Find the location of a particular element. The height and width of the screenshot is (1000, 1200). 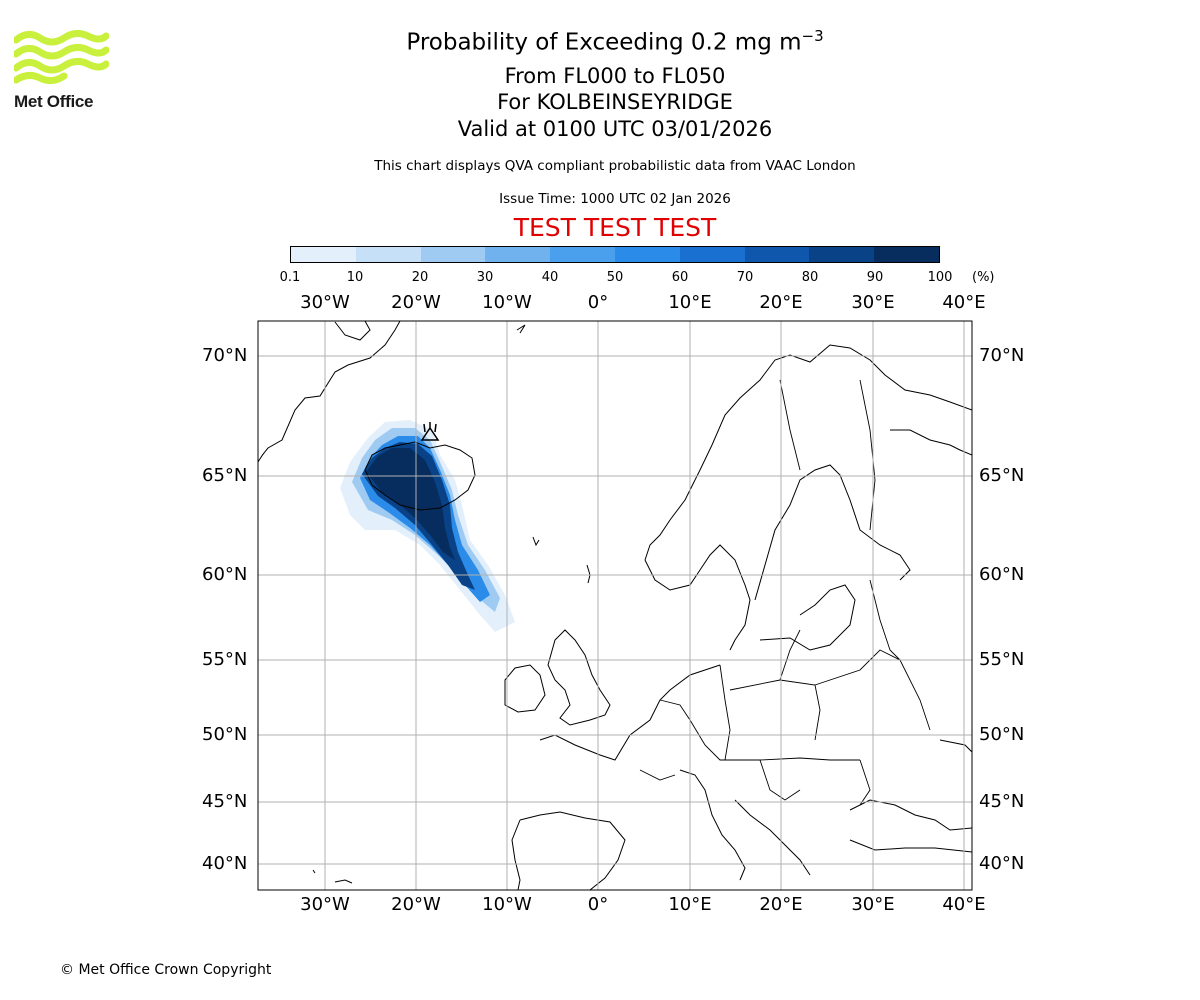

longitude-label-top: 10°W is located at coordinates (507, 302).